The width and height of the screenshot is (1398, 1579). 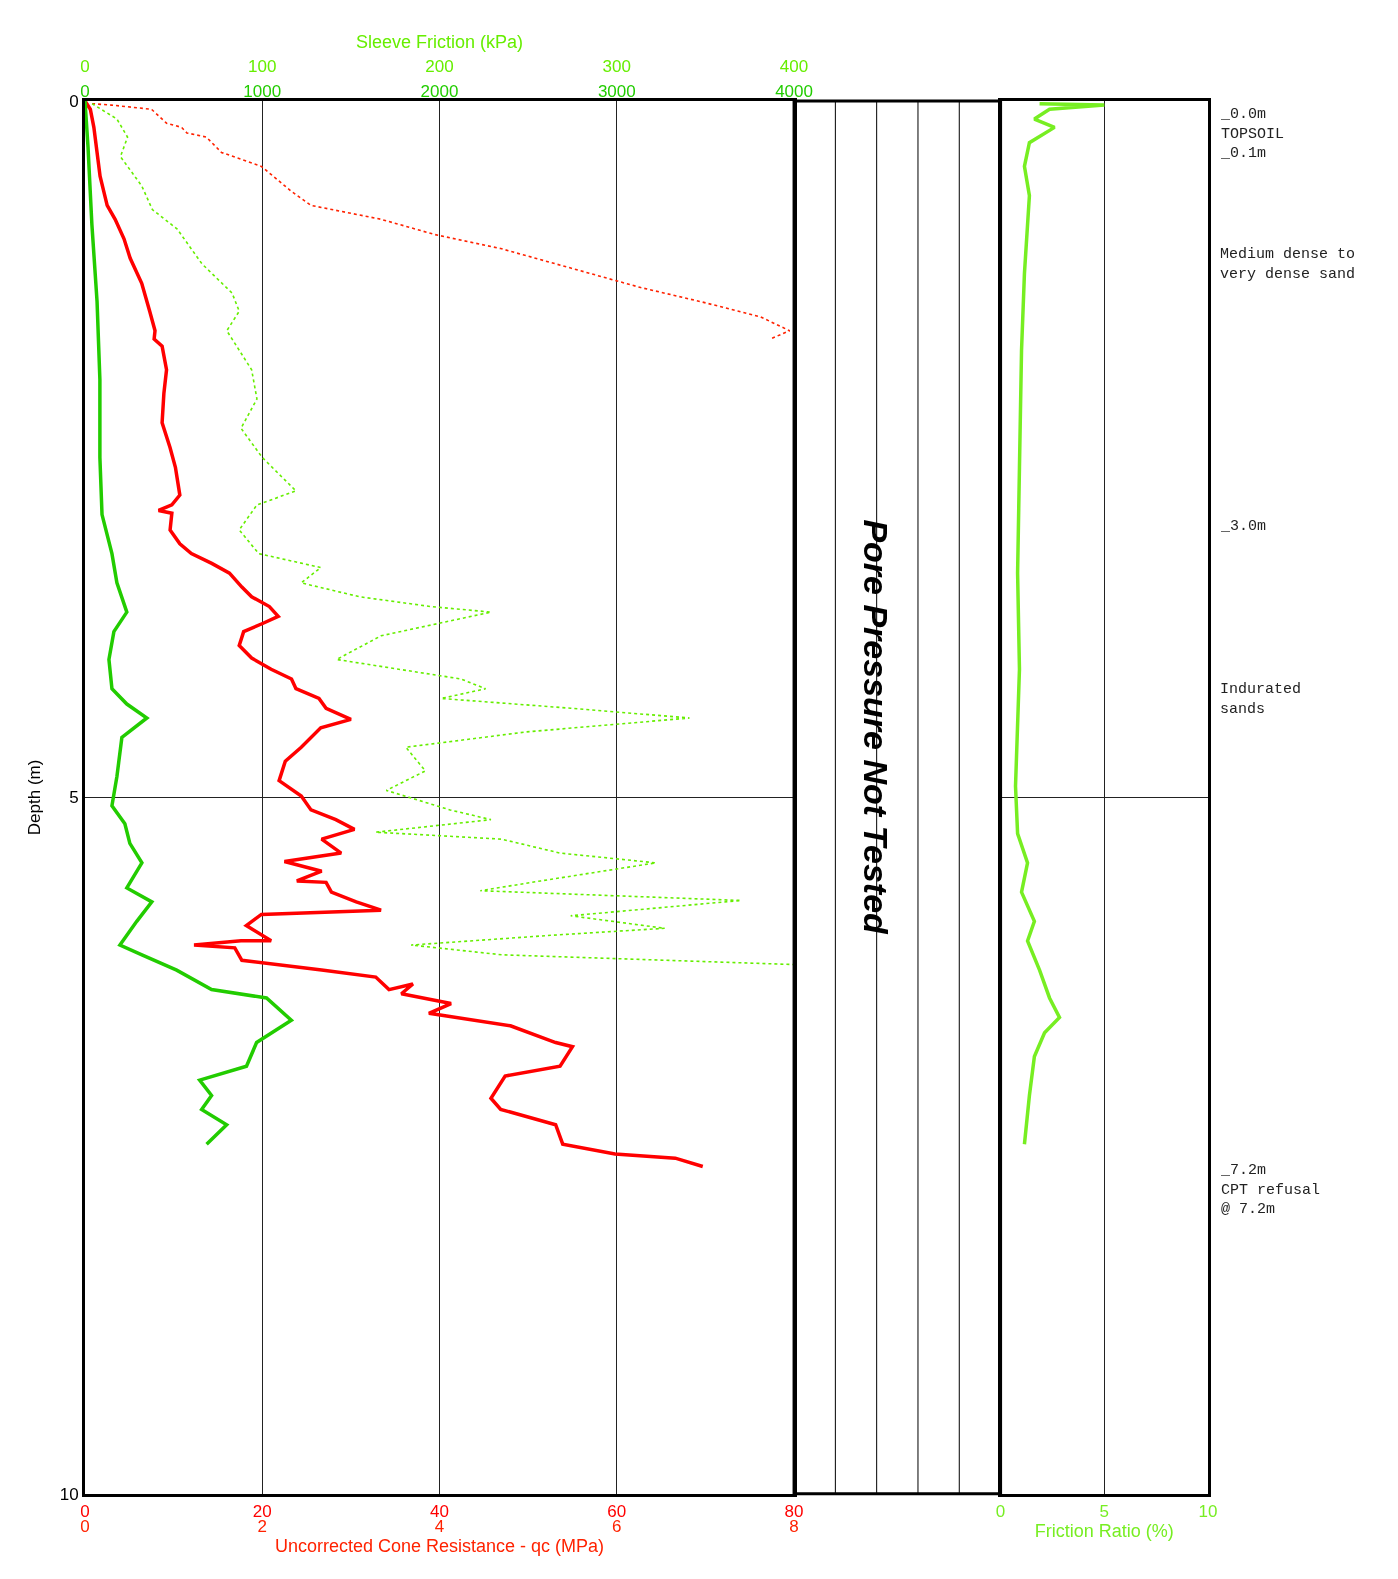 What do you see at coordinates (439, 1546) in the screenshot?
I see `x-axis-title: Uncorrected Cone Resistance - qc (MPa)` at bounding box center [439, 1546].